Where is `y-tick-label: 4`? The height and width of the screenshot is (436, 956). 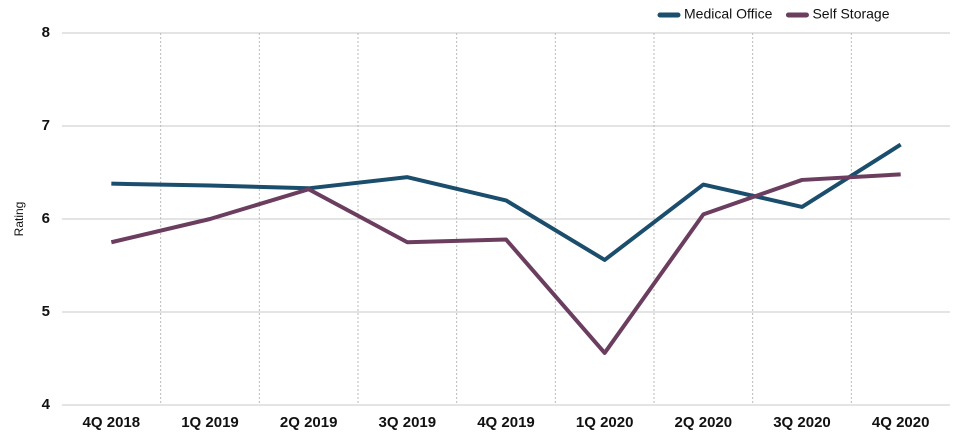
y-tick-label: 4 is located at coordinates (46, 404).